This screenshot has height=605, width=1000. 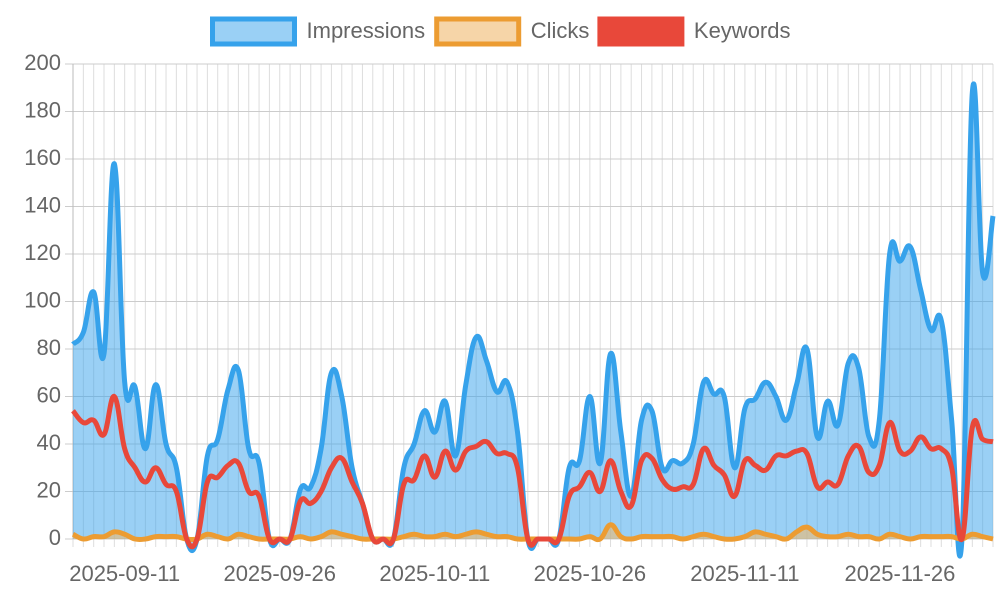 I want to click on series-line, so click(x=532, y=532).